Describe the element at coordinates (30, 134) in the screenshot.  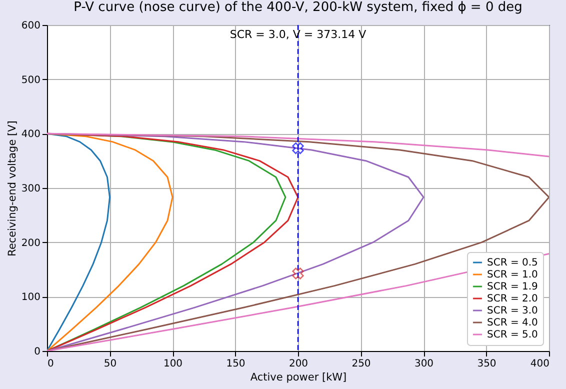
I see `y-tick-label: 400` at that location.